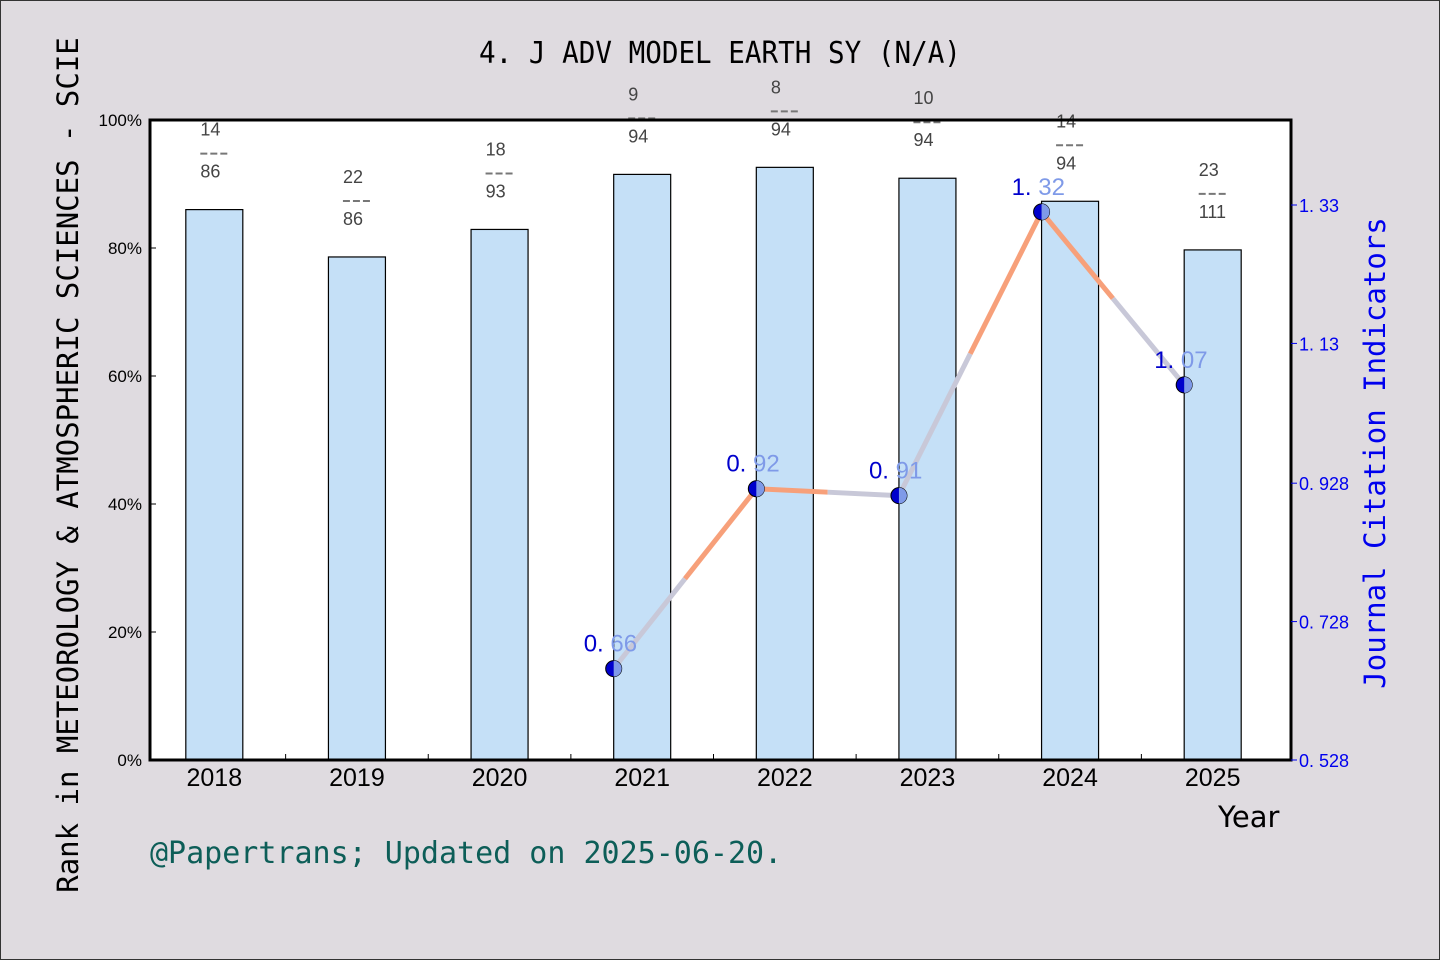 The height and width of the screenshot is (960, 1440). I want to click on left-tick-label: 0%, so click(129, 760).